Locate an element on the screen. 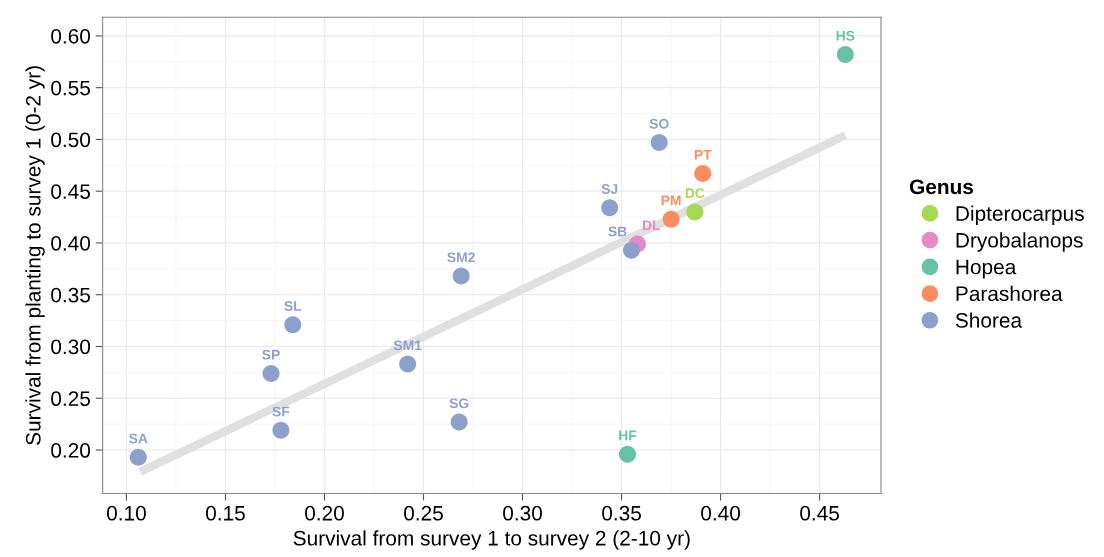 The width and height of the screenshot is (1104, 557). x-tick-label: 0.10 is located at coordinates (126, 513).